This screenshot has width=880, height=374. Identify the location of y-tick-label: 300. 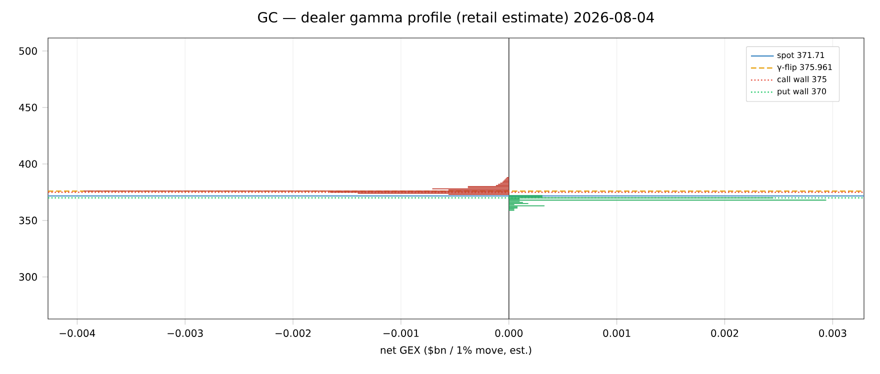
(28, 277).